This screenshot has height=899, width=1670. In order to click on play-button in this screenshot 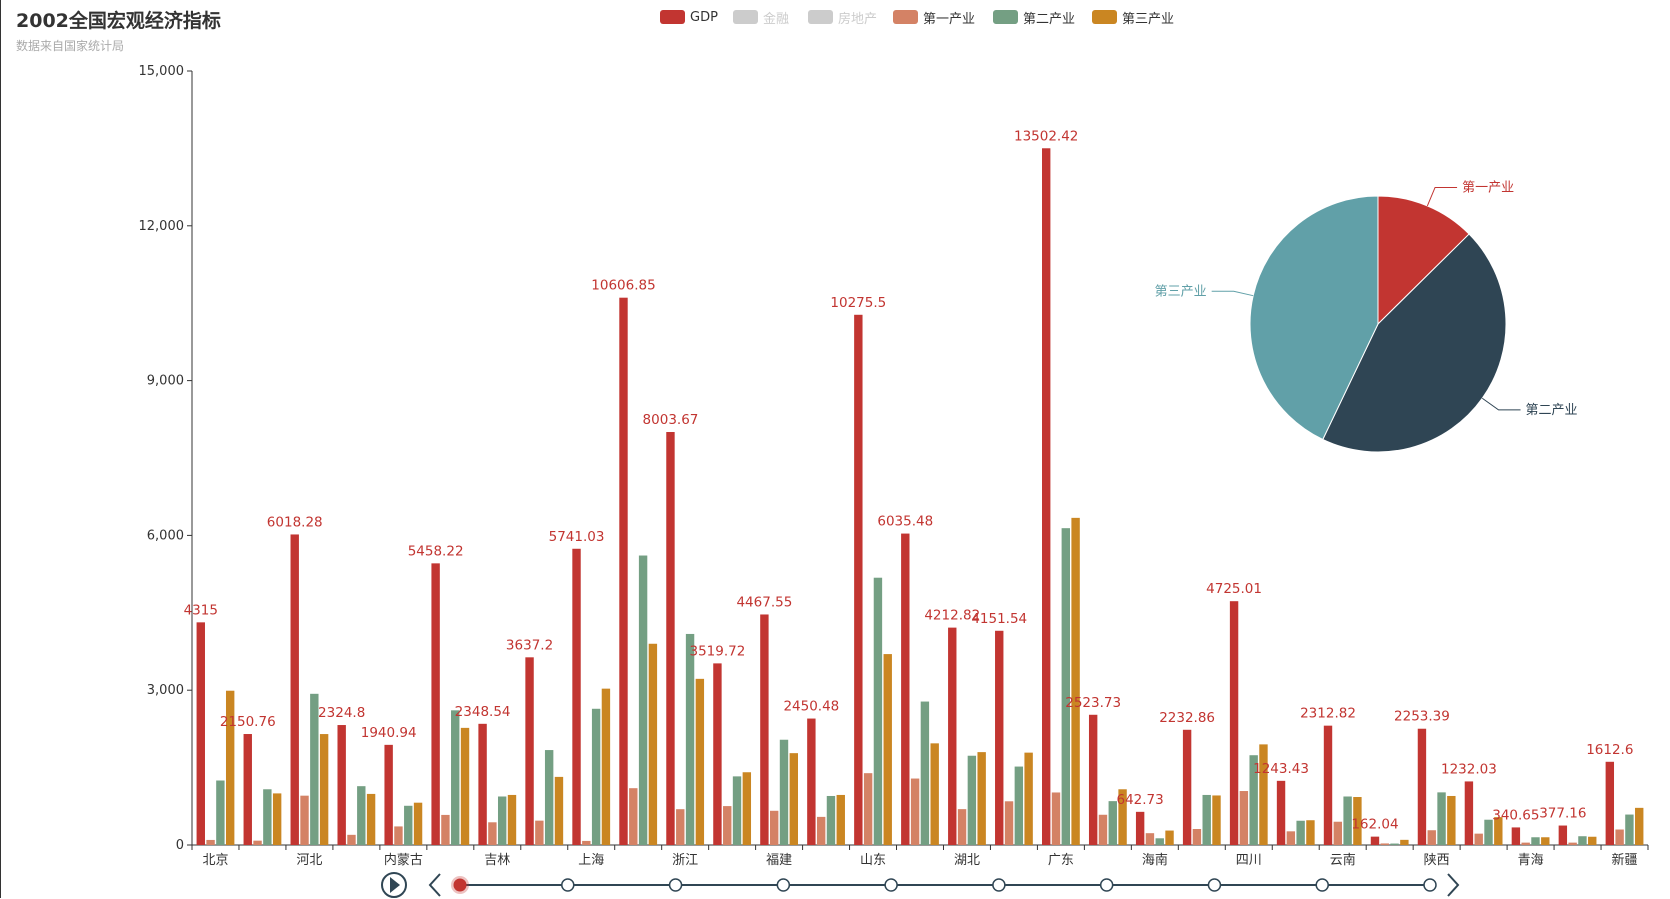, I will do `click(394, 885)`.